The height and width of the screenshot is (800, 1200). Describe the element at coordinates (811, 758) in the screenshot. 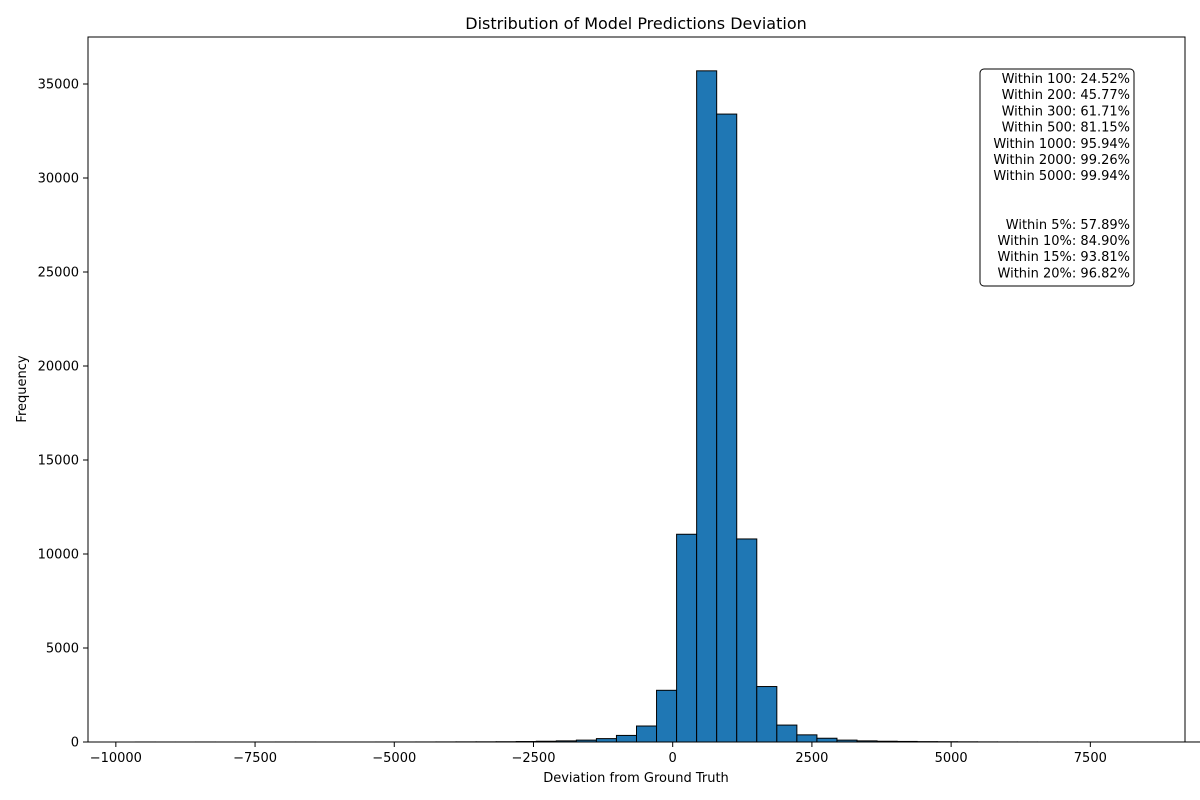

I see `x-tick-label: 2500` at that location.